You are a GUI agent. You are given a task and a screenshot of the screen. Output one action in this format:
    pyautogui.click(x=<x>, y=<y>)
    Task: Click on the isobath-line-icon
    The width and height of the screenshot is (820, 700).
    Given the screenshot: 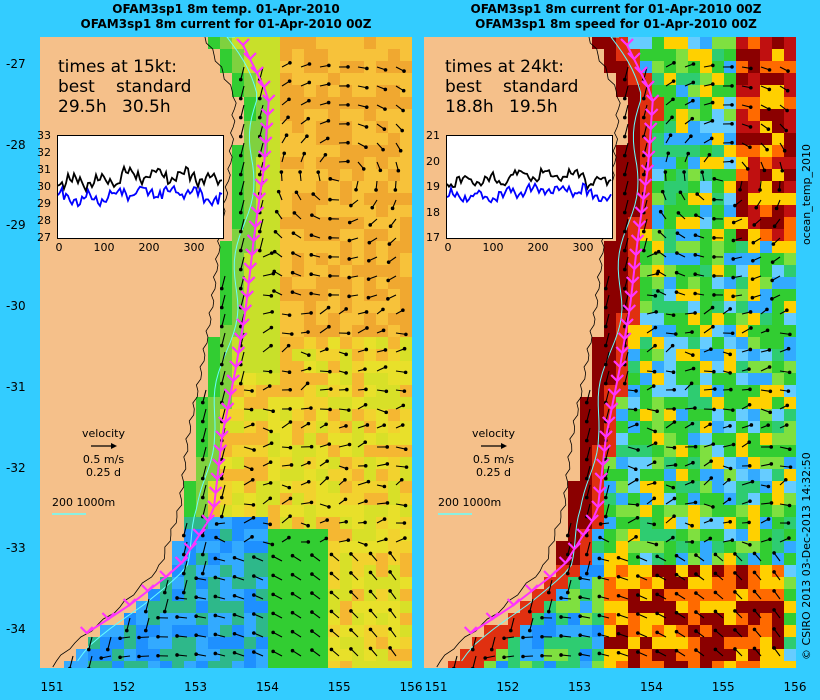 What is the action you would take?
    pyautogui.click(x=69, y=514)
    